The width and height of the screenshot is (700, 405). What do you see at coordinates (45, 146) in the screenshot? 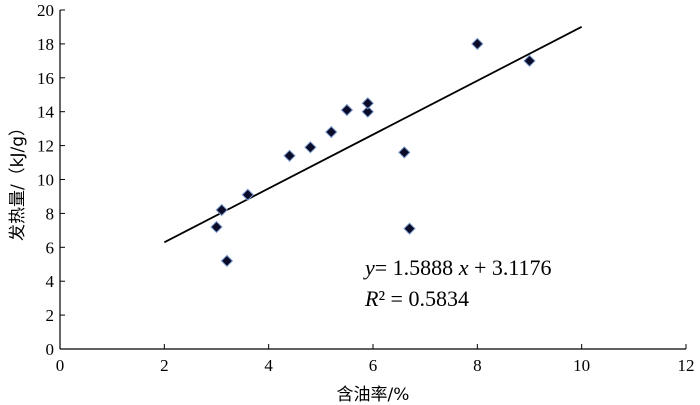
I see `y-tick-label: 12` at bounding box center [45, 146].